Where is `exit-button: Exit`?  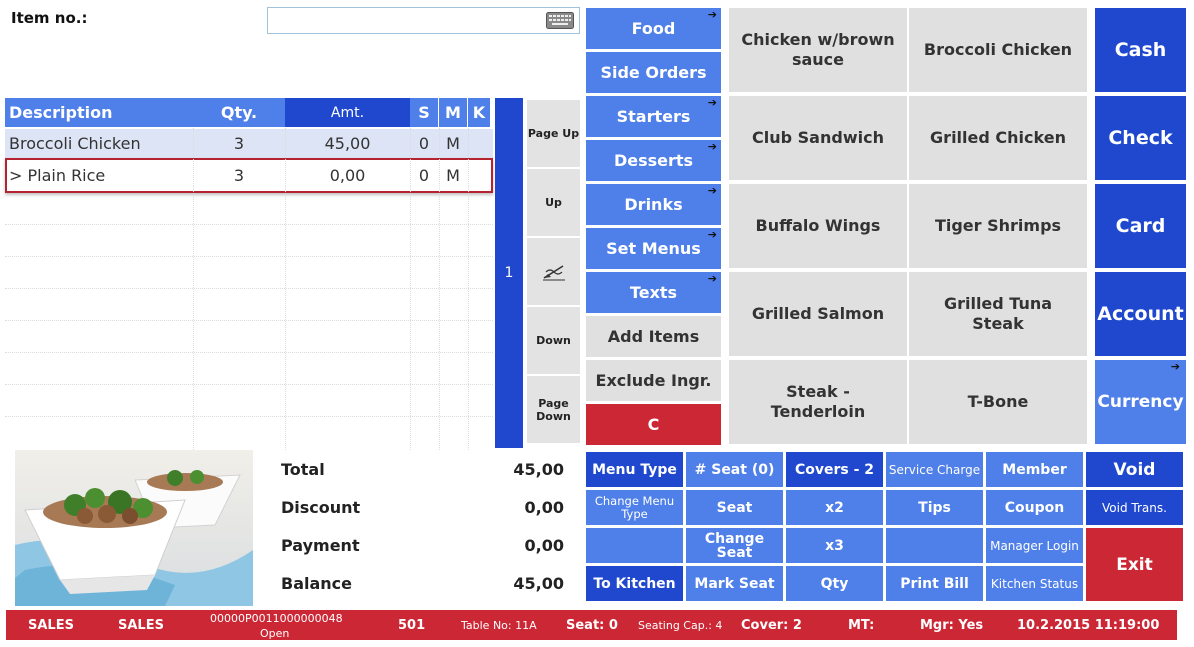
exit-button: Exit is located at coordinates (1134, 564).